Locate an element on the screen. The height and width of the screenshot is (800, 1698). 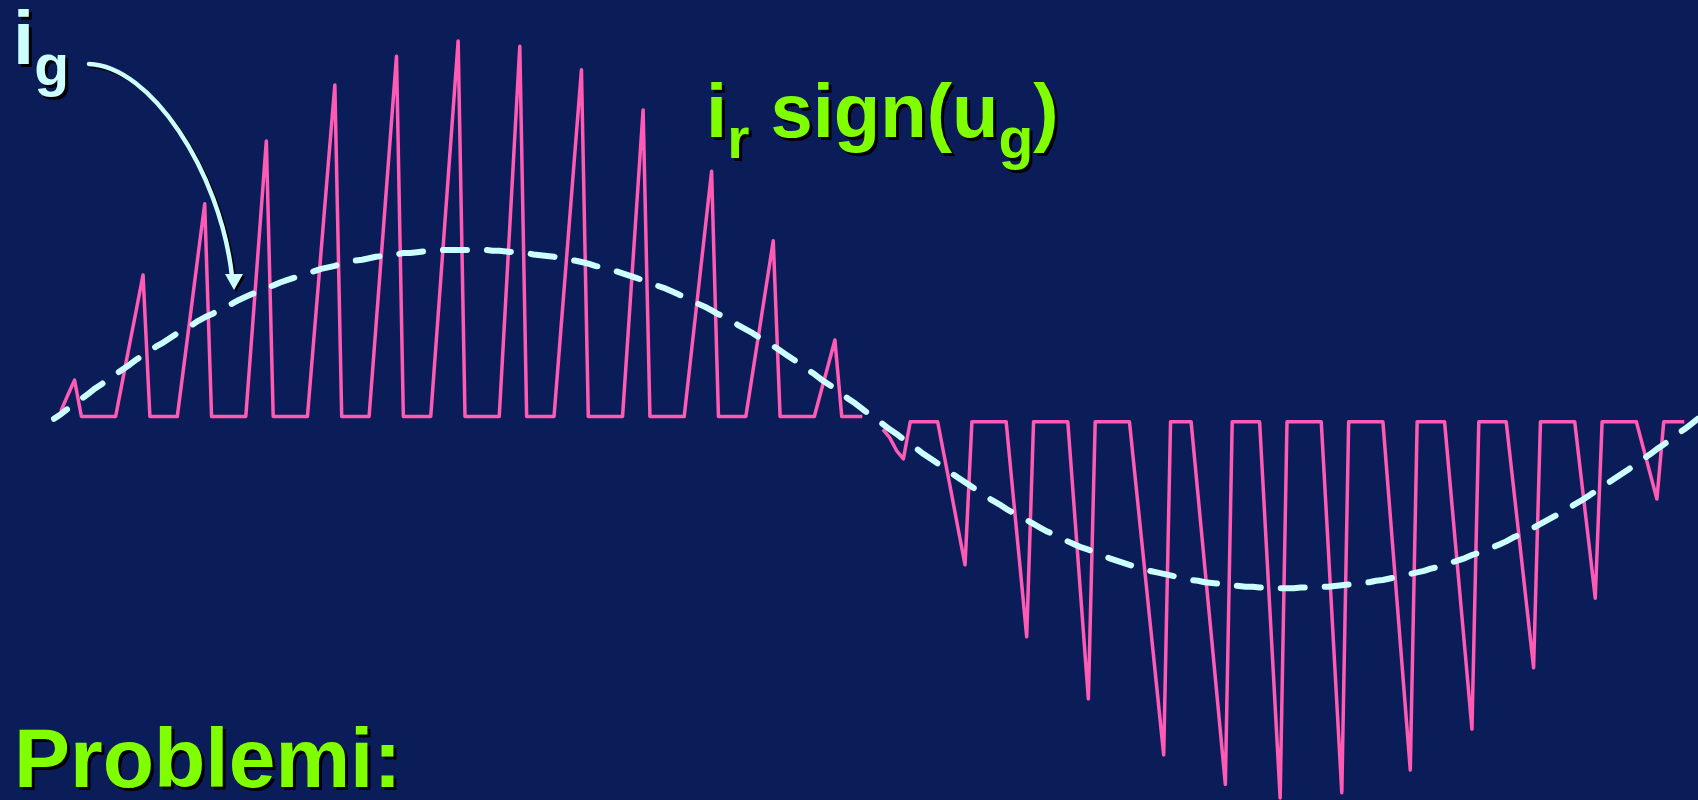
text: i$_{g}$ is located at coordinates (41, 48).